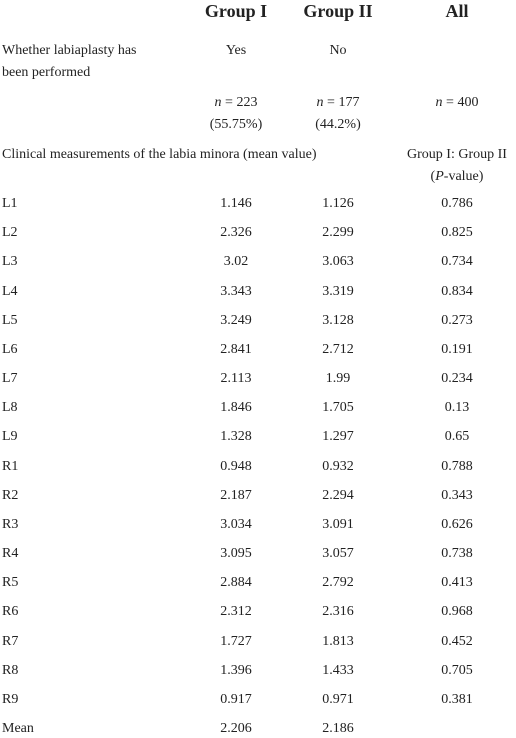  I want to click on p-close: -value), so click(463, 176).